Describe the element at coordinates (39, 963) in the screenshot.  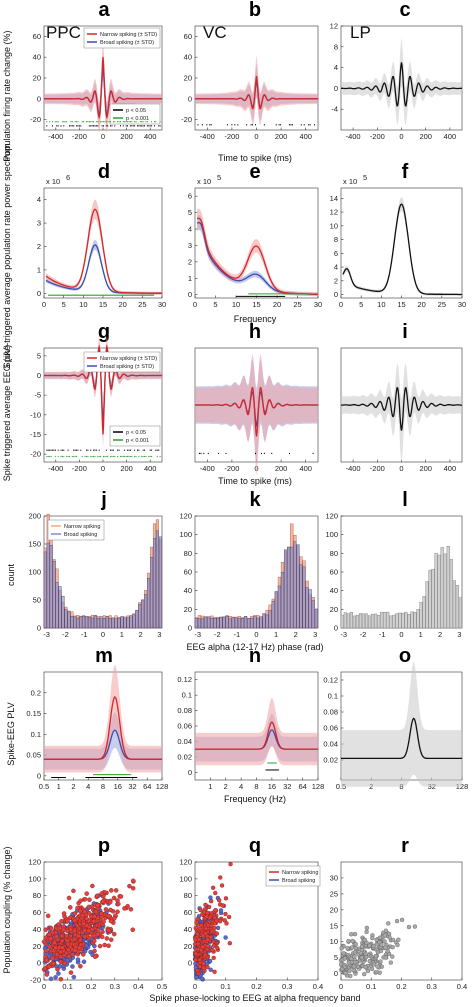
I see `y-tick-label: 0` at that location.